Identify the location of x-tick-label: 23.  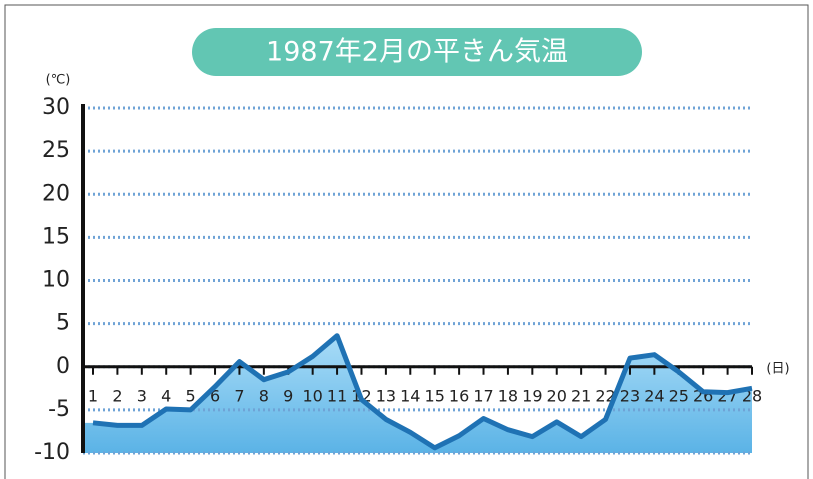
(630, 395).